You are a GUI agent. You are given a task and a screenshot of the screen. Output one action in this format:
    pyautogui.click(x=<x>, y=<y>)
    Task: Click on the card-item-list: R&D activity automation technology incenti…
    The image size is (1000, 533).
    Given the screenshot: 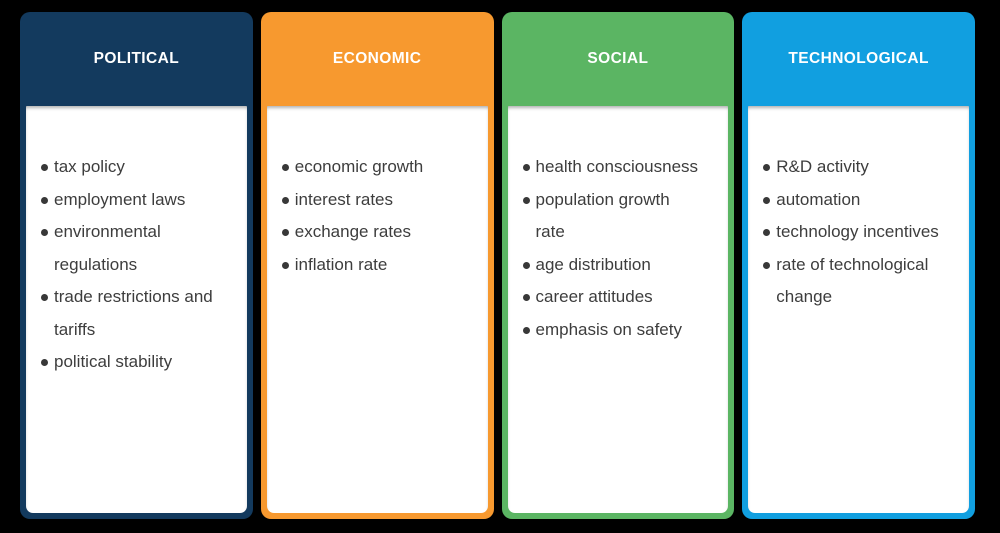 What is the action you would take?
    pyautogui.click(x=863, y=232)
    